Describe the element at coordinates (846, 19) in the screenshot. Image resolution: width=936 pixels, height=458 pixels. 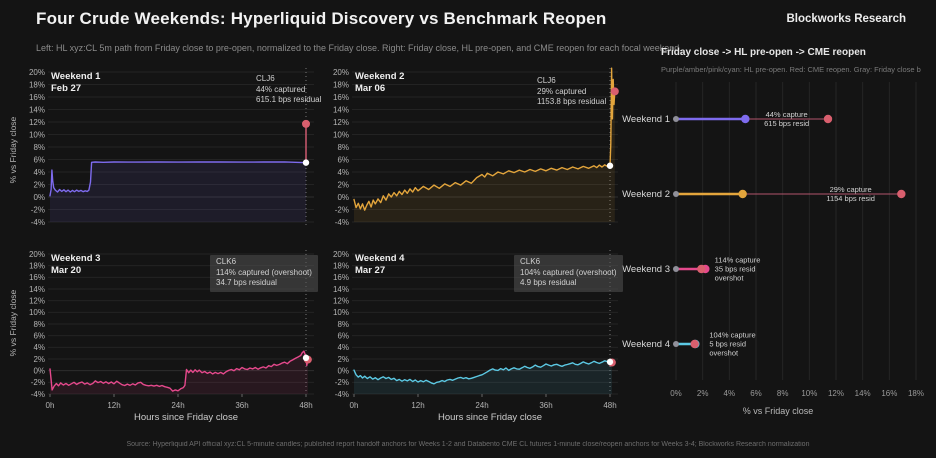
I see `brand-label: Blockworks Research` at that location.